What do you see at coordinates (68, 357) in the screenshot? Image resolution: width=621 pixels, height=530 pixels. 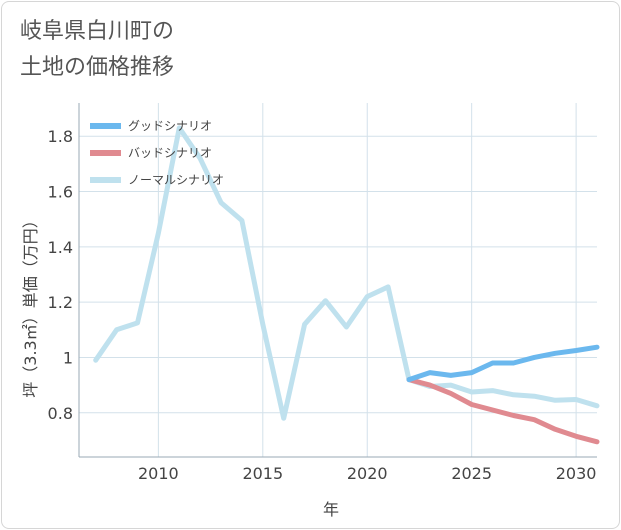 I see `y-tick-label: 1` at bounding box center [68, 357].